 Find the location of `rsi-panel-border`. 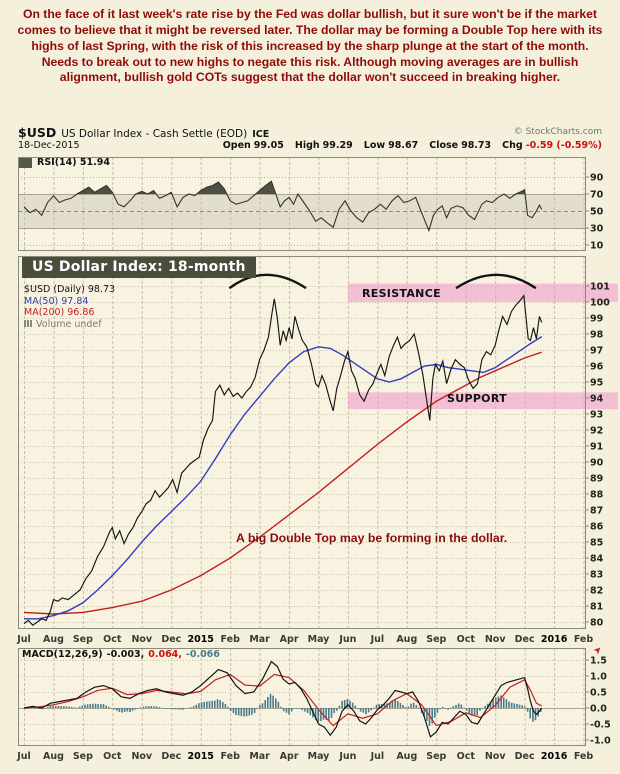

rsi-panel-border is located at coordinates (302, 204).